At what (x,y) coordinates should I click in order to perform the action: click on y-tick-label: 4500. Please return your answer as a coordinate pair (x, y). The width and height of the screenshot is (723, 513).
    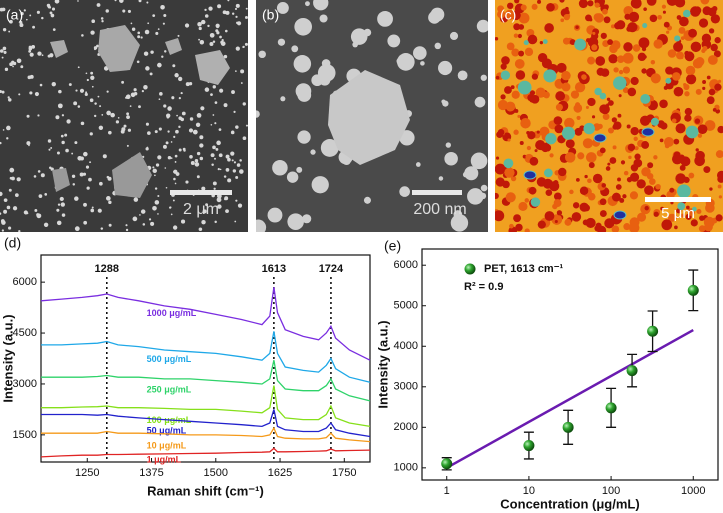
    Looking at the image, I should click on (25, 333).